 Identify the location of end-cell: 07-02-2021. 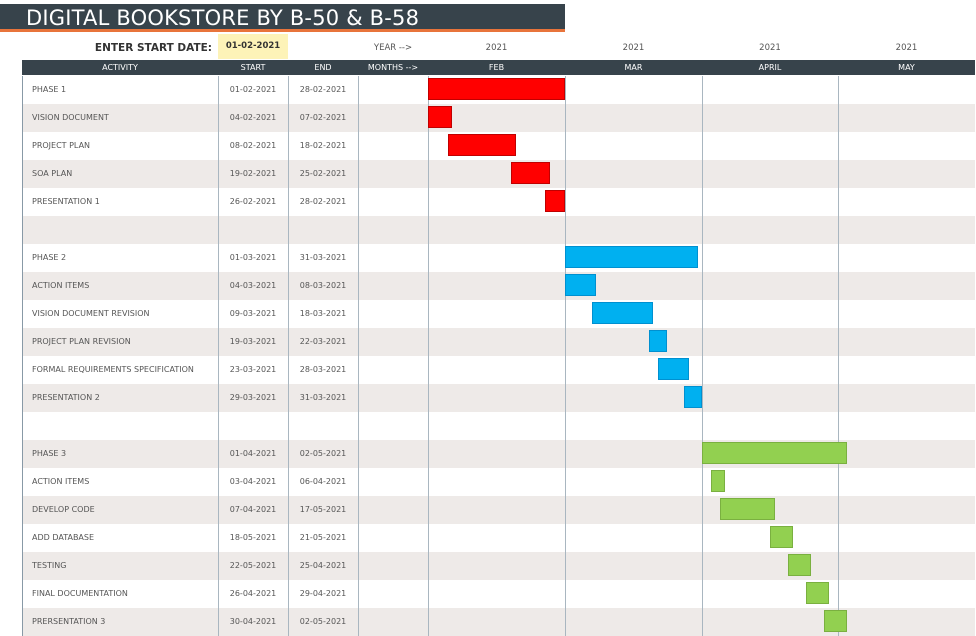
(323, 117).